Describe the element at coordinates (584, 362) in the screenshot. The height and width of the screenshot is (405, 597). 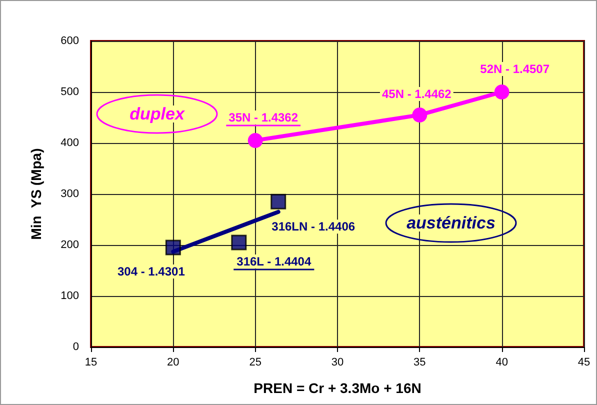
I see `x-tick-label: 45` at that location.